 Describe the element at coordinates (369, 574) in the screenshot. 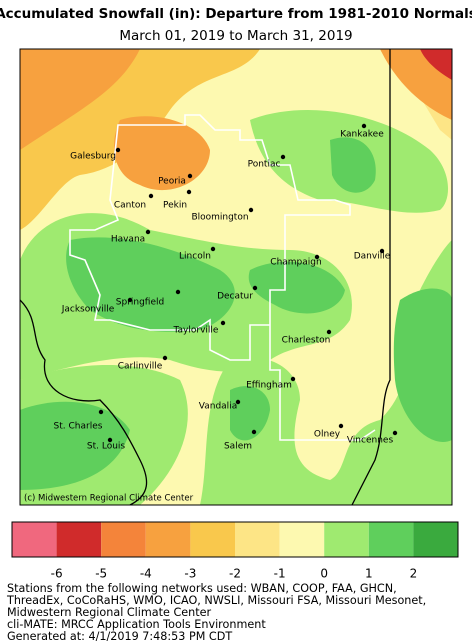

I see `legend-tick-label: 1` at that location.